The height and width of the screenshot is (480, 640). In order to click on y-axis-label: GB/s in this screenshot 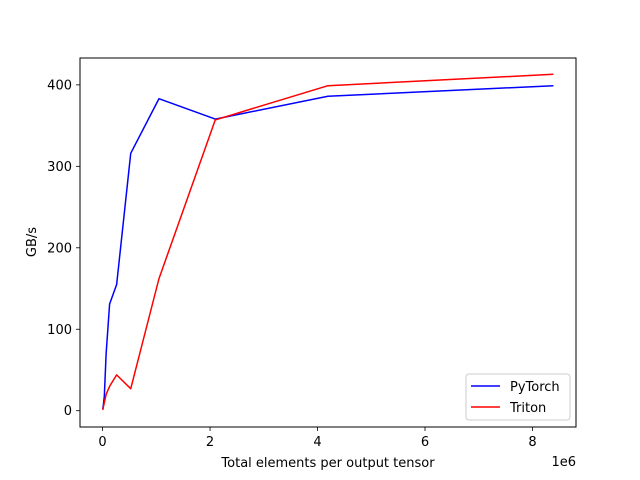, I will do `click(32, 242)`.